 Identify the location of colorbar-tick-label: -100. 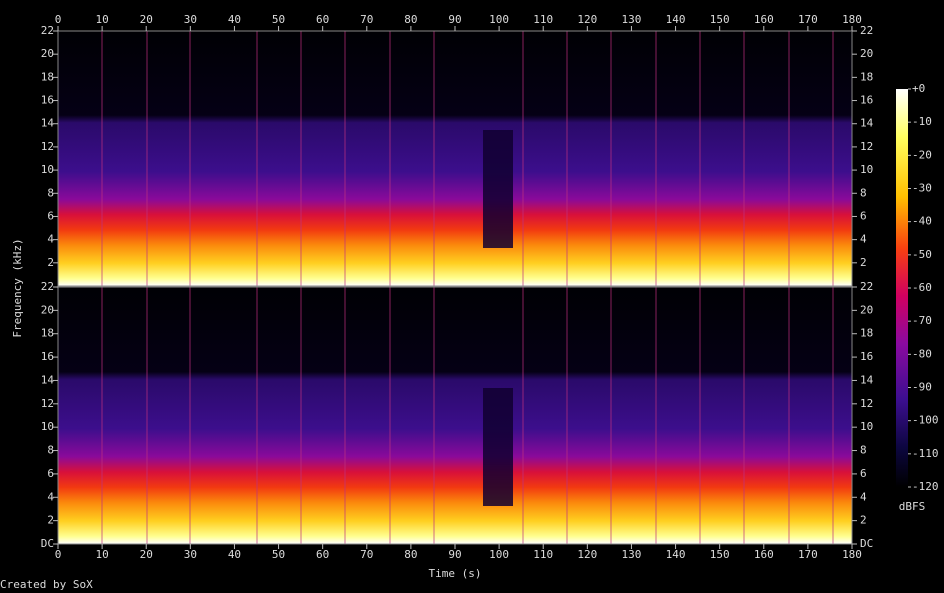
(925, 420).